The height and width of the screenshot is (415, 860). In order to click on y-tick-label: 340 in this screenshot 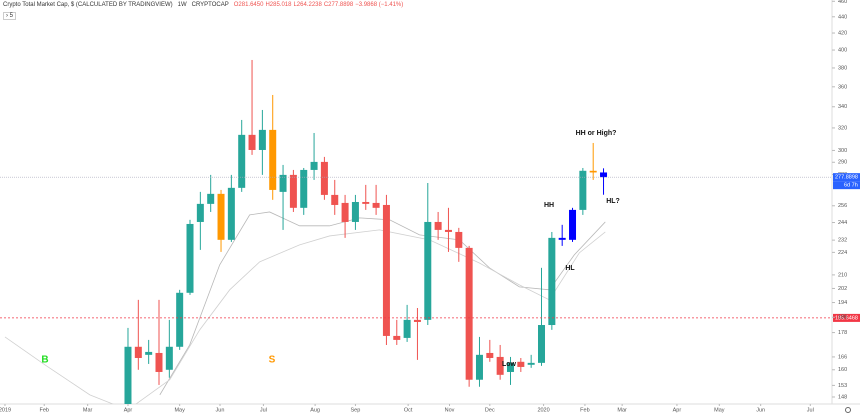, I will do `click(842, 107)`.